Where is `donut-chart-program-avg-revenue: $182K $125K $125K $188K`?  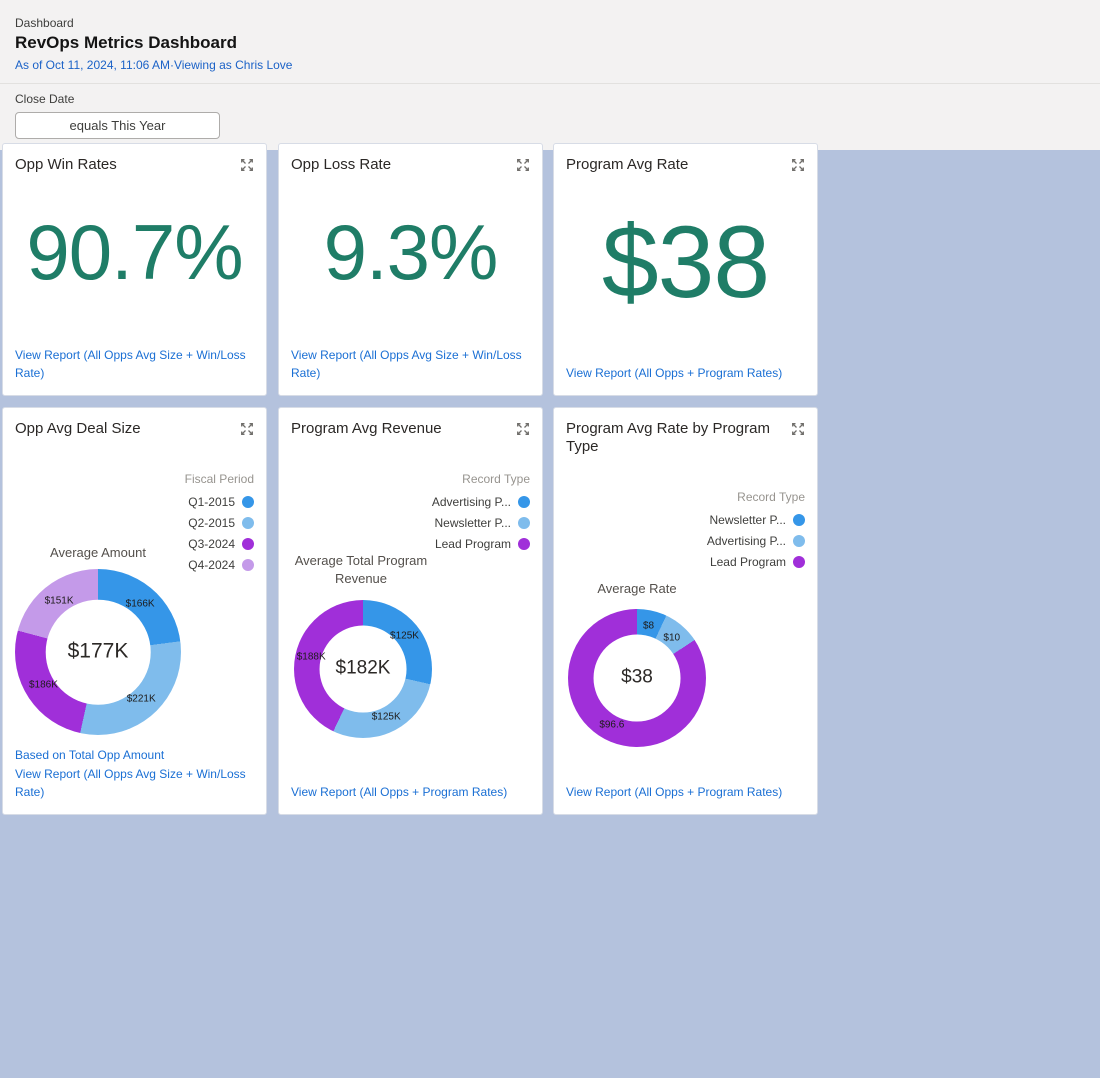 donut-chart-program-avg-revenue: $182K $125K $125K $188K is located at coordinates (363, 669).